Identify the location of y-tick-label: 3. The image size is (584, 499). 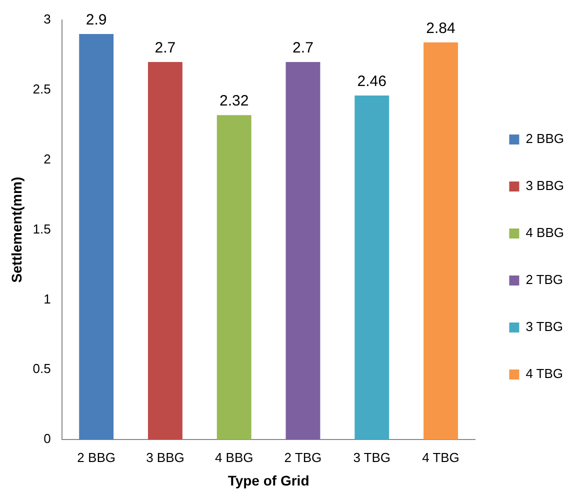
(47, 19).